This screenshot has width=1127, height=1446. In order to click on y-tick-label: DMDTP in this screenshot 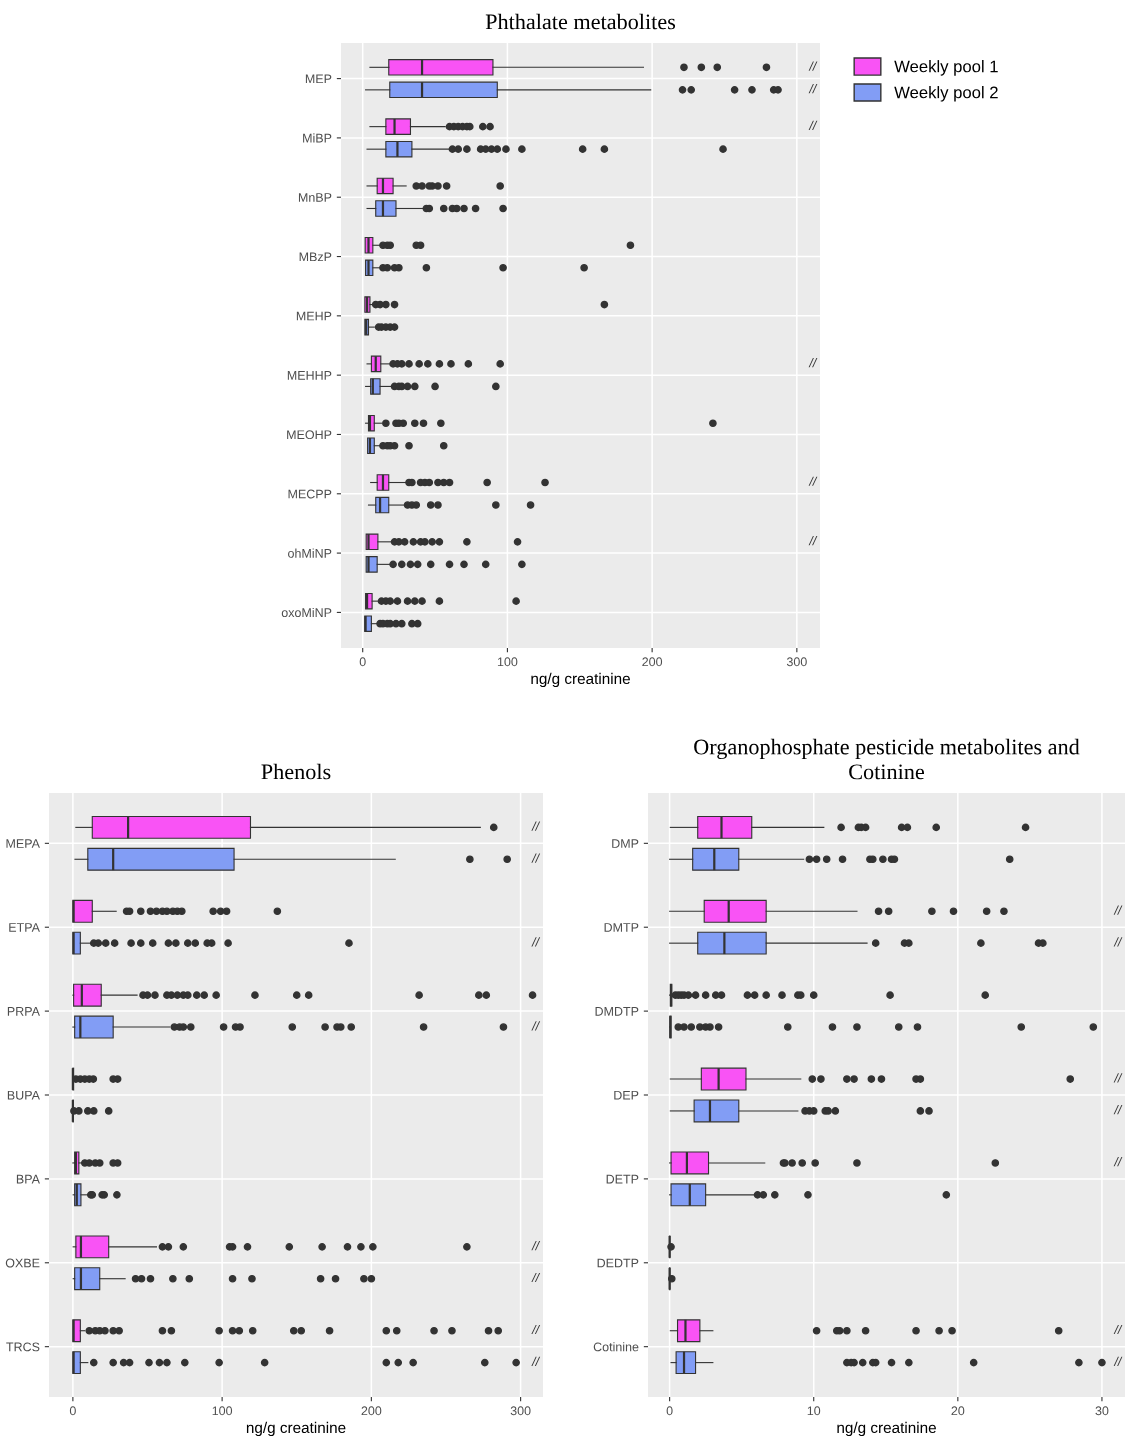, I will do `click(617, 1011)`.